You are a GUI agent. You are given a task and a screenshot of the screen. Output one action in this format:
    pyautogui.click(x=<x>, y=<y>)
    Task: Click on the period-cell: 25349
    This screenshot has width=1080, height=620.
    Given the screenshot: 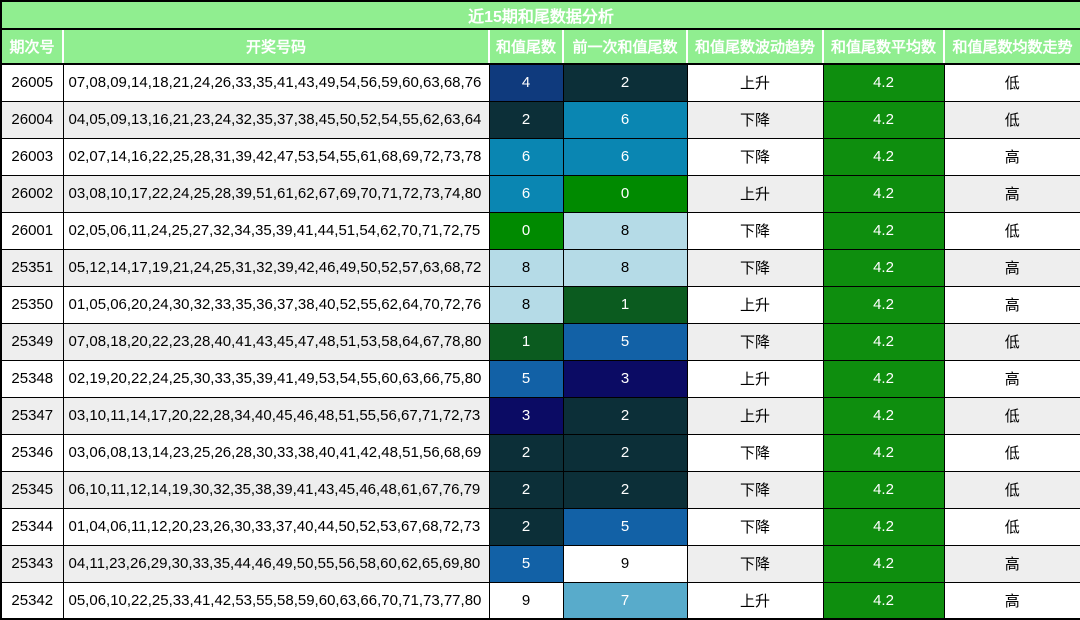 What is the action you would take?
    pyautogui.click(x=32, y=341)
    